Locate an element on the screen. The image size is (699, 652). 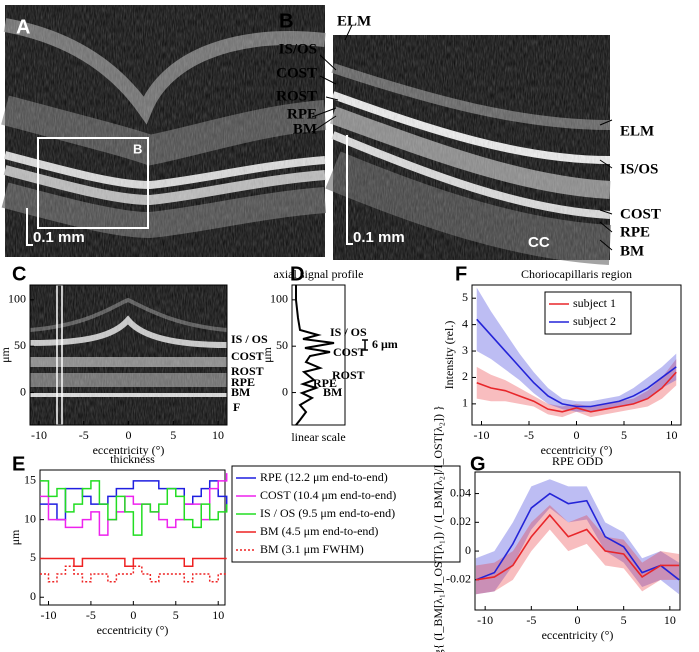
region-label: CC is located at coordinates (539, 242).